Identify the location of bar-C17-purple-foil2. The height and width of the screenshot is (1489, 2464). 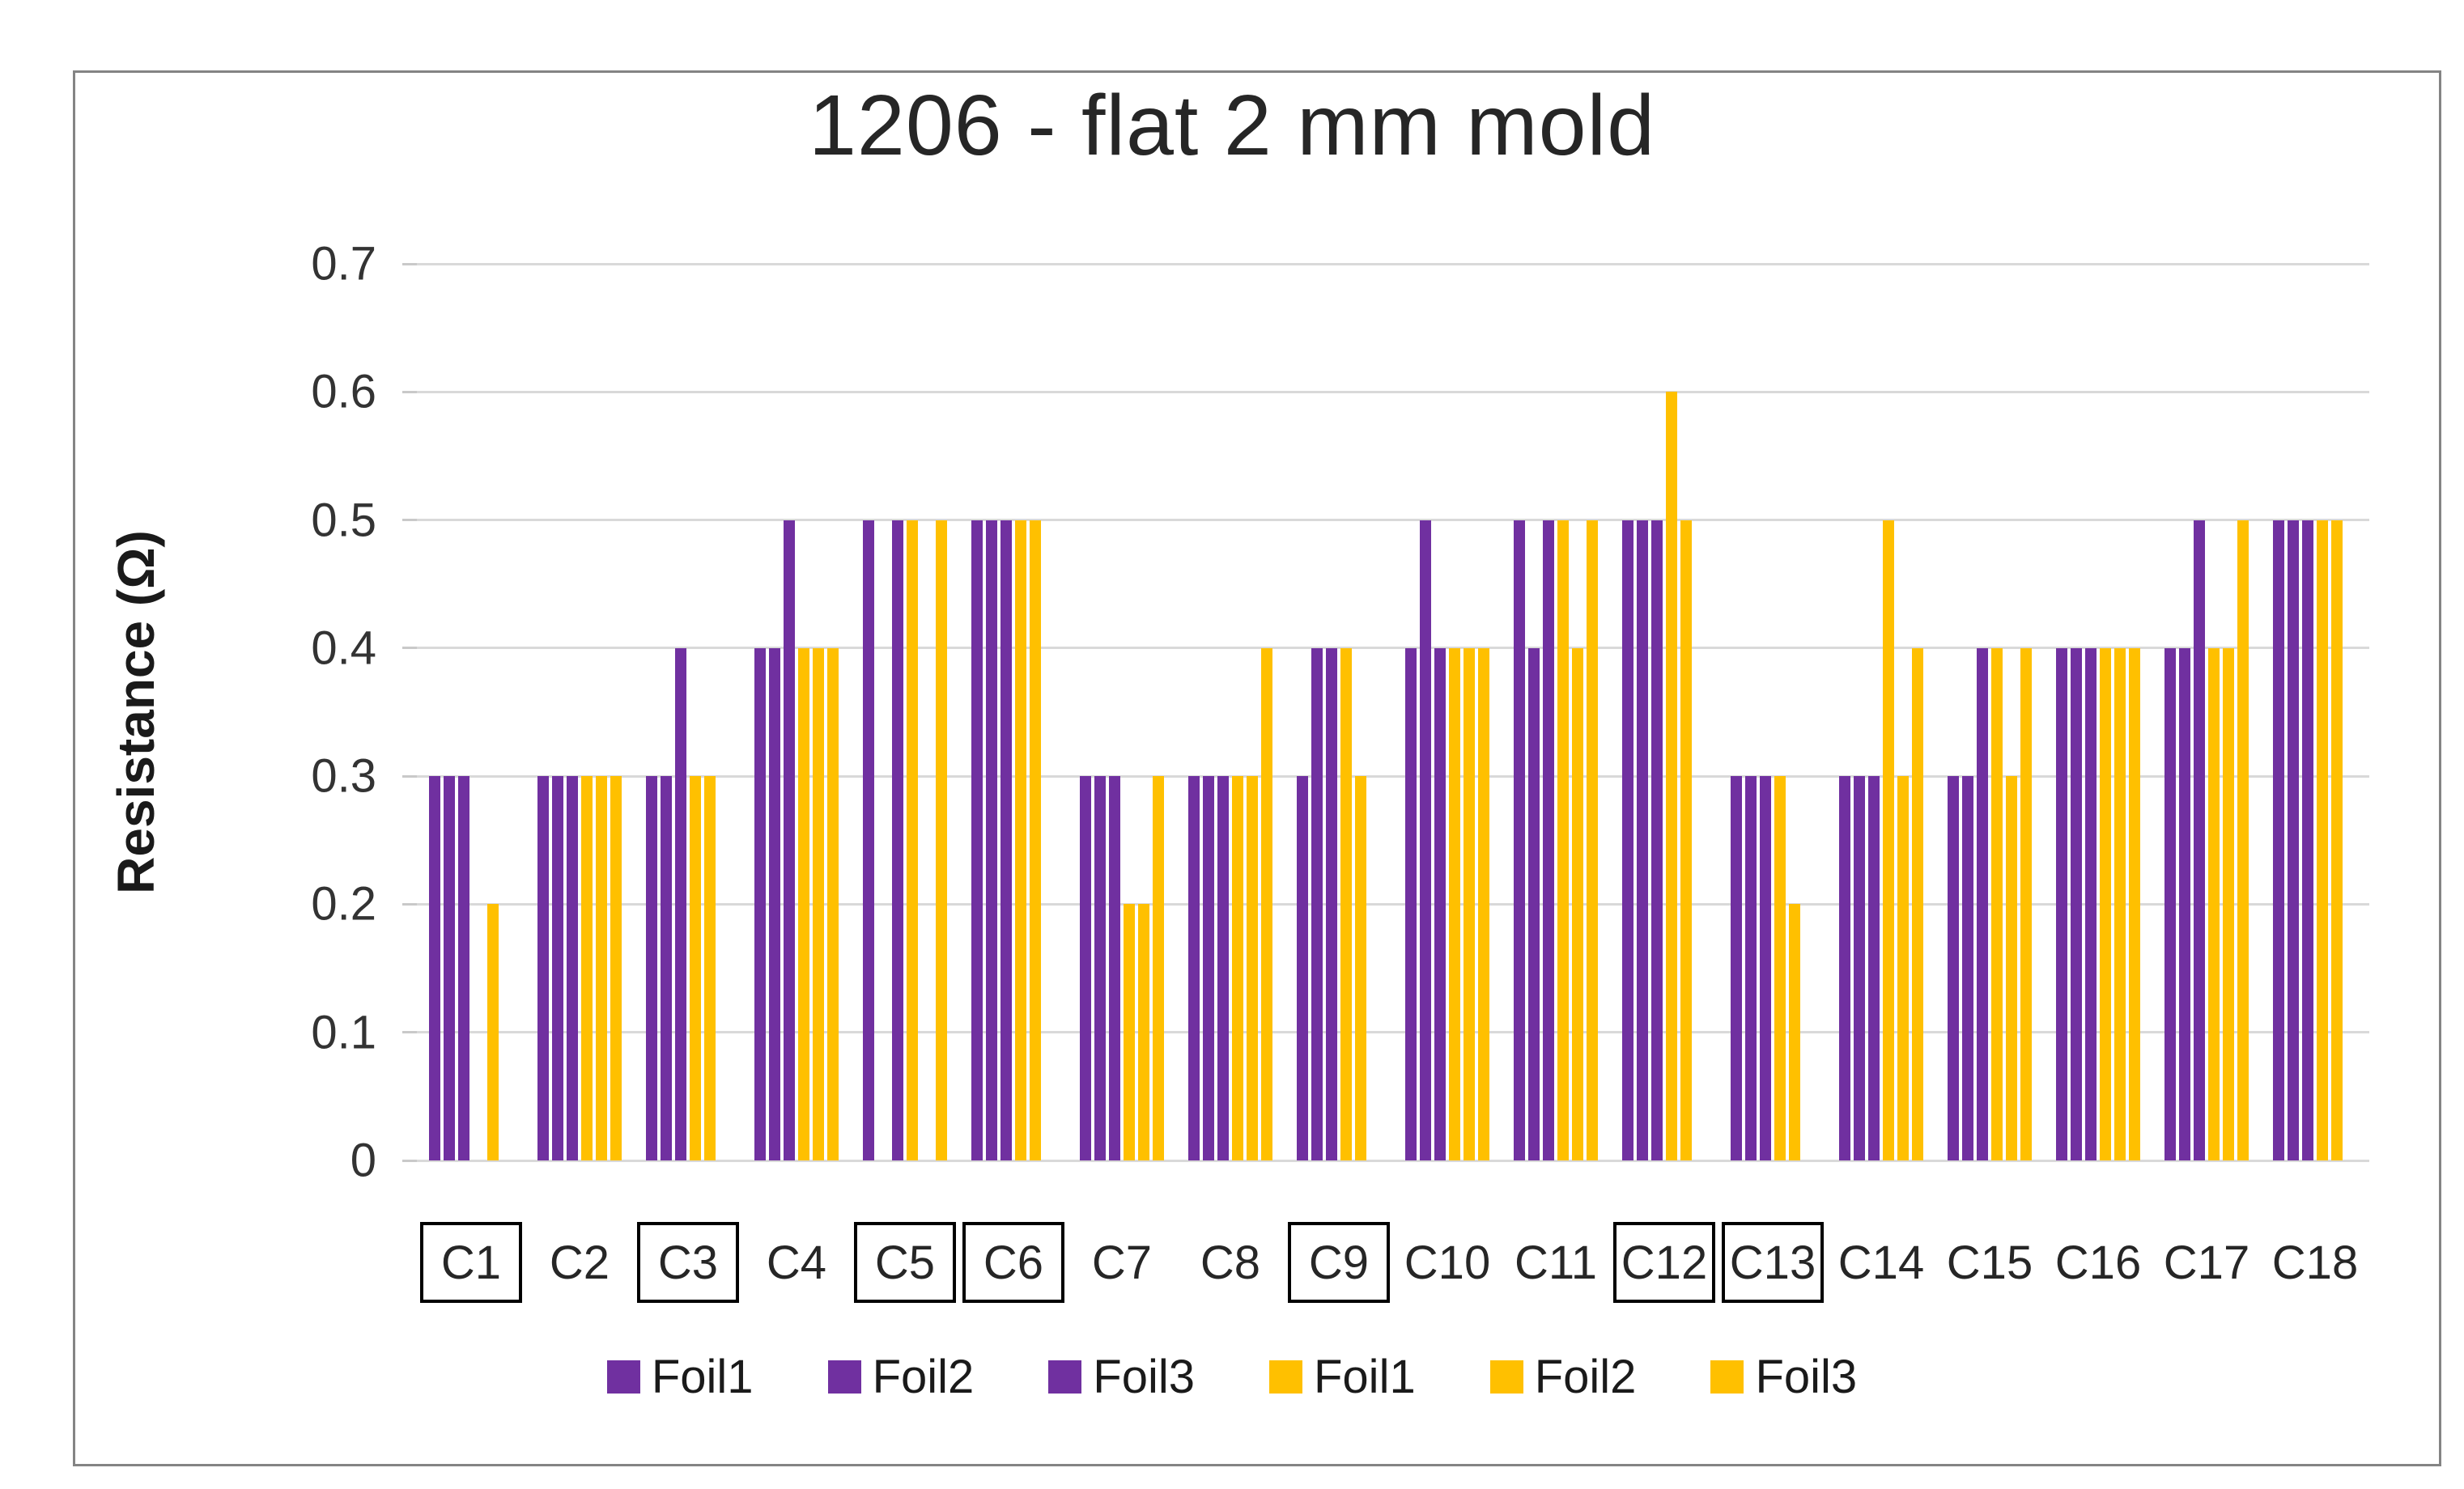
(2185, 903).